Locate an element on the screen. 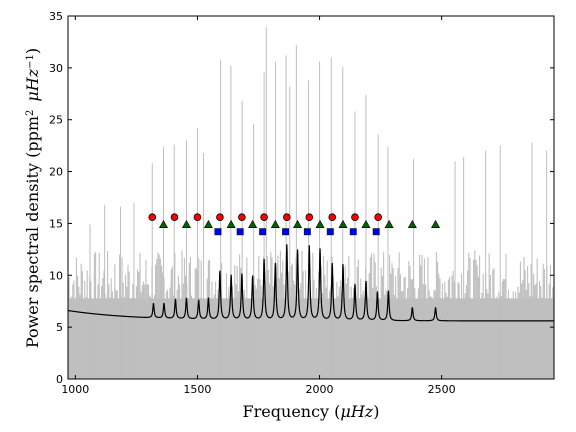 The height and width of the screenshot is (432, 576). y-tick-label: 20 is located at coordinates (56, 172).